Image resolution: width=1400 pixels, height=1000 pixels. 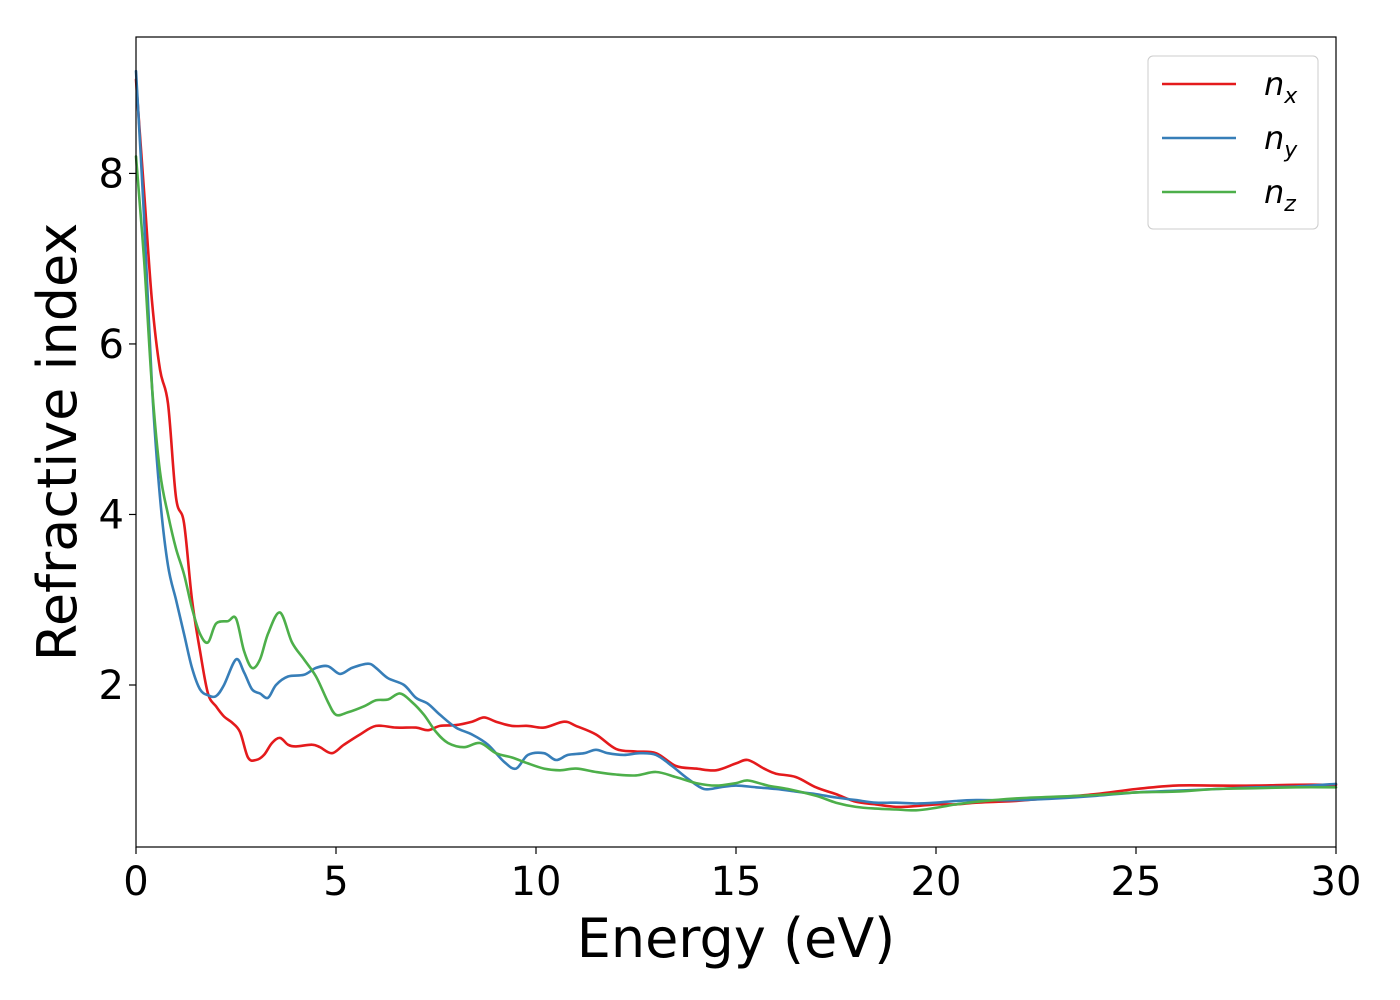 What do you see at coordinates (1290, 150) in the screenshot?
I see `legend-label-subscript: y` at bounding box center [1290, 150].